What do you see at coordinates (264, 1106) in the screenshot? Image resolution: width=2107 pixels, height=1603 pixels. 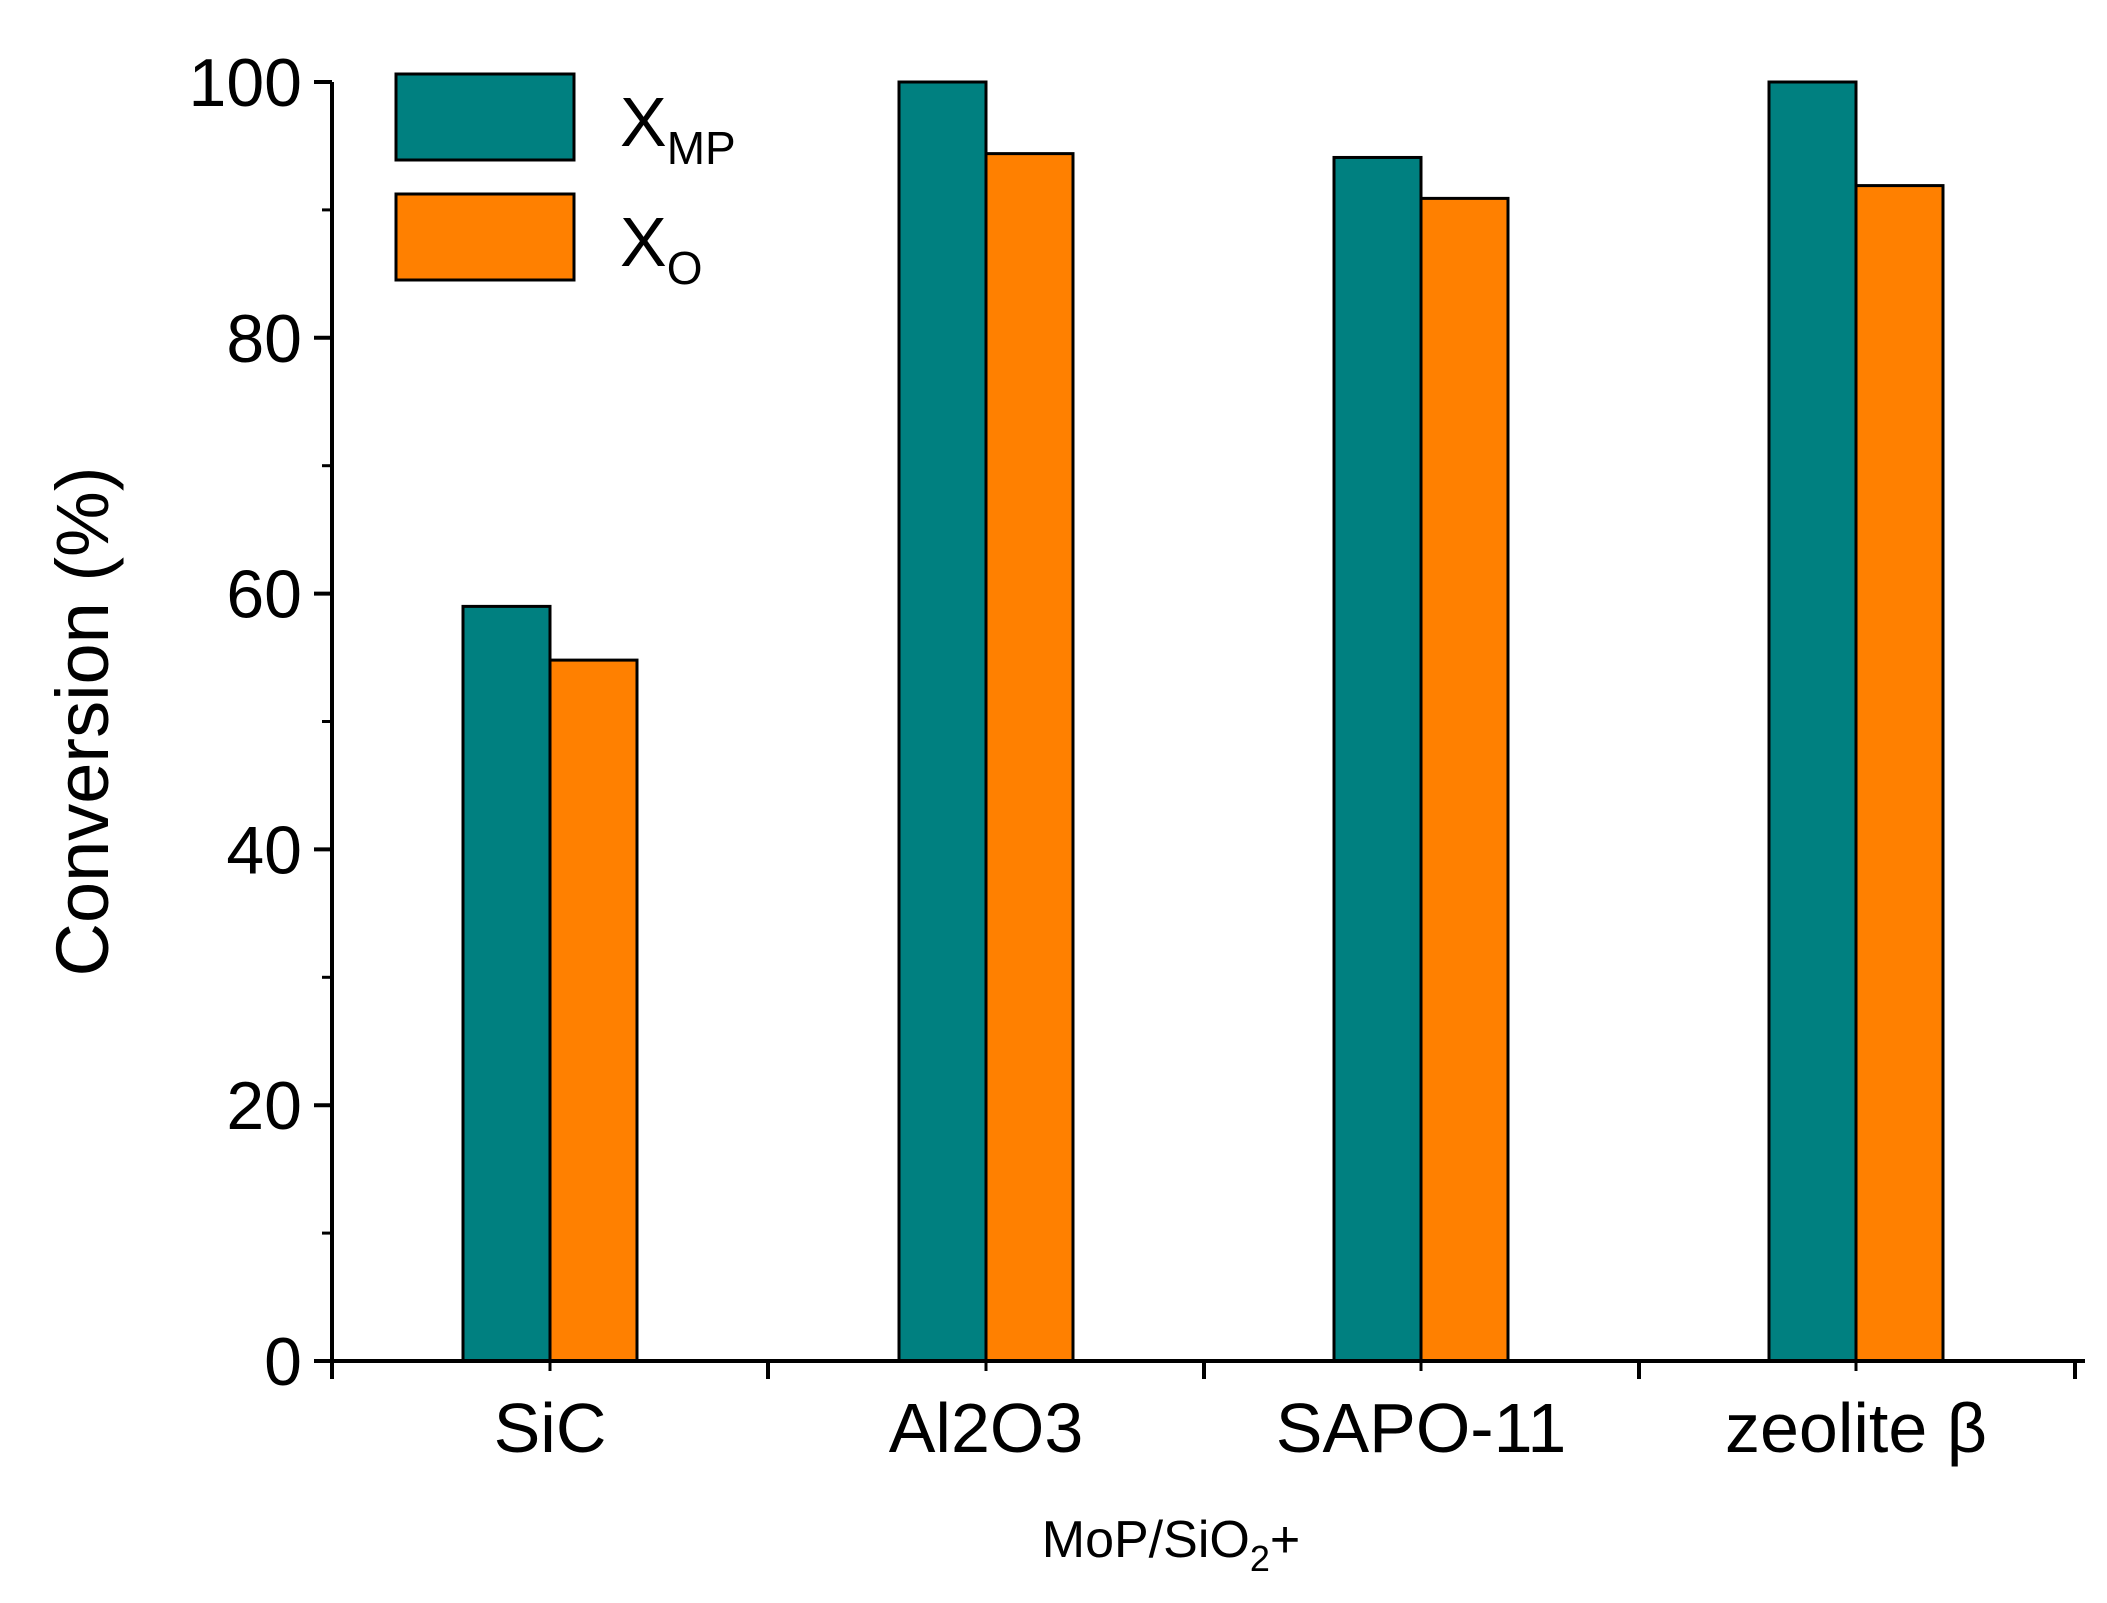 I see `y-tick-label: 20` at bounding box center [264, 1106].